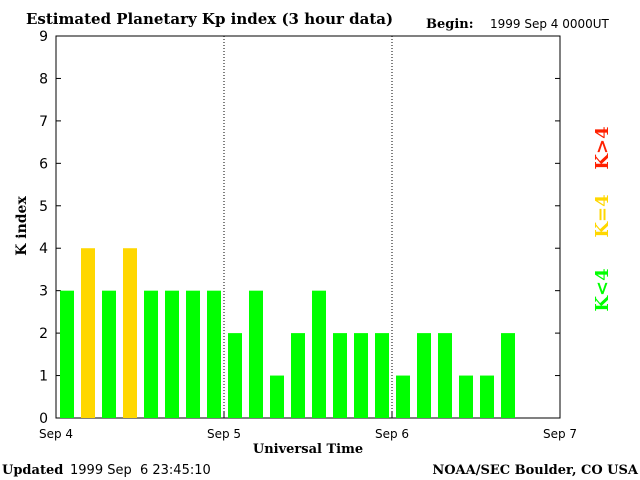 Image resolution: width=640 pixels, height=480 pixels. Describe the element at coordinates (450, 24) in the screenshot. I see `begin-label: Begin:` at that location.